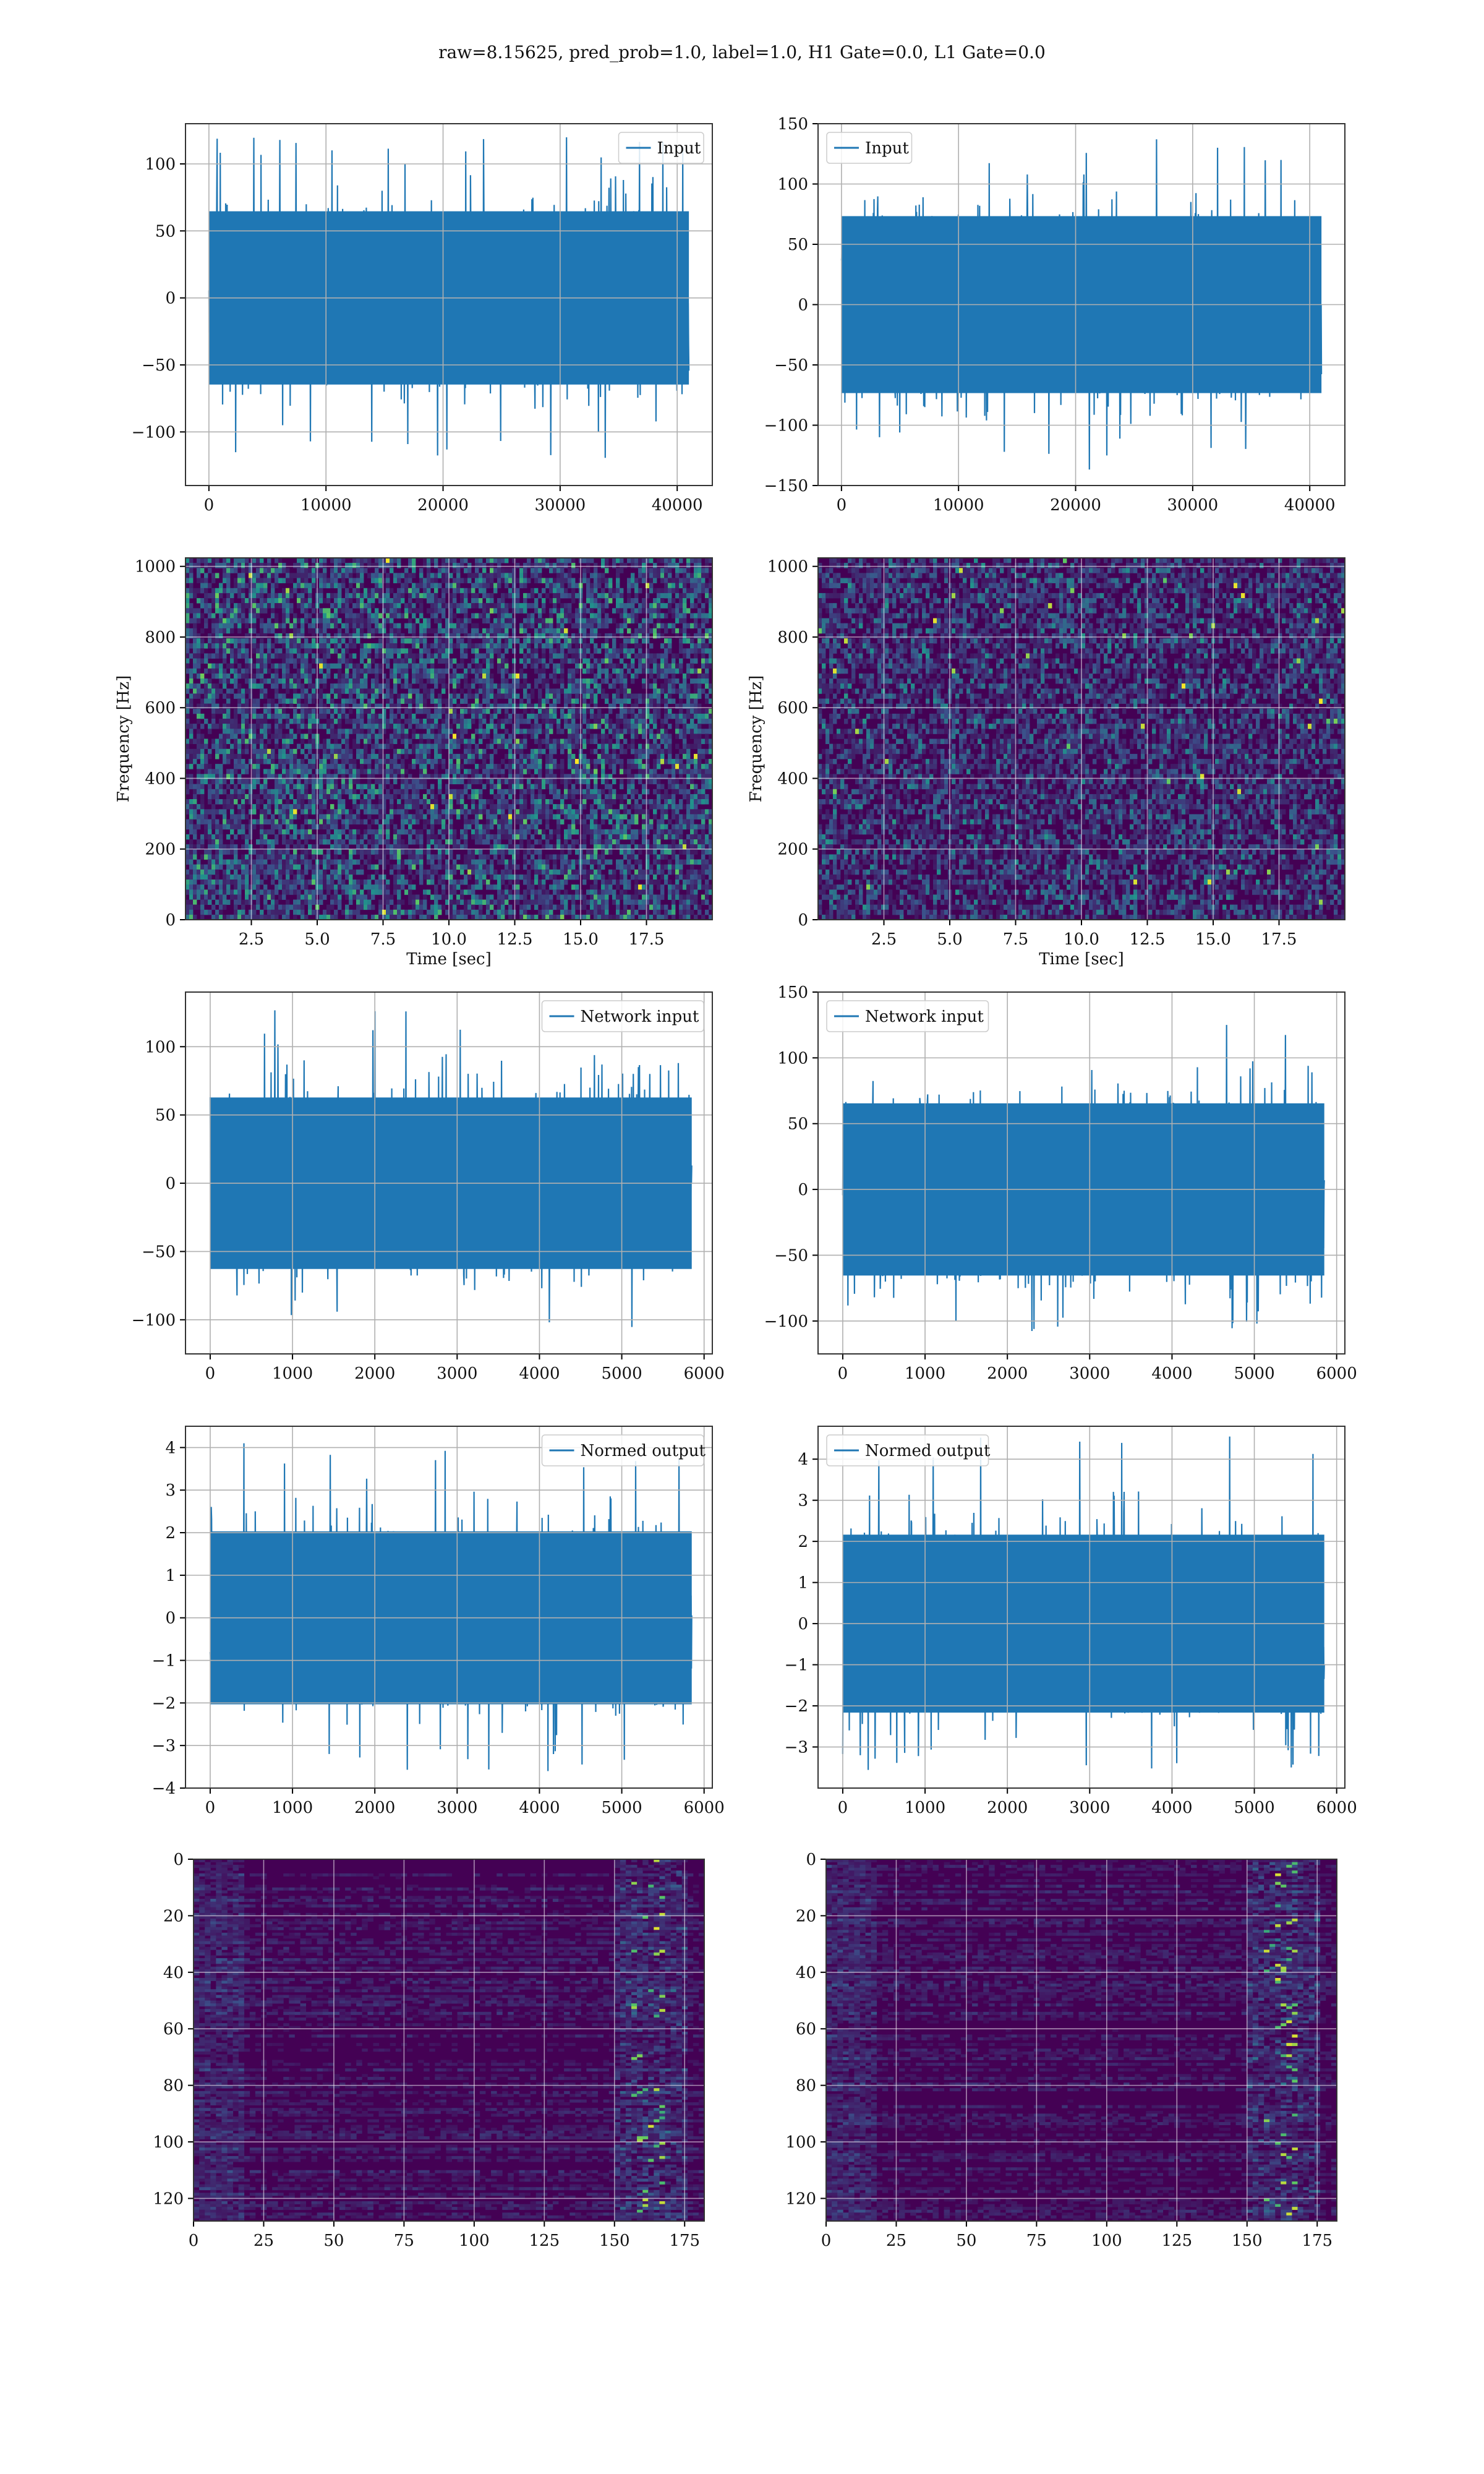 This screenshot has height=2474, width=1484. I want to click on l1_normed_output-ytick-label: 3, so click(803, 1501).